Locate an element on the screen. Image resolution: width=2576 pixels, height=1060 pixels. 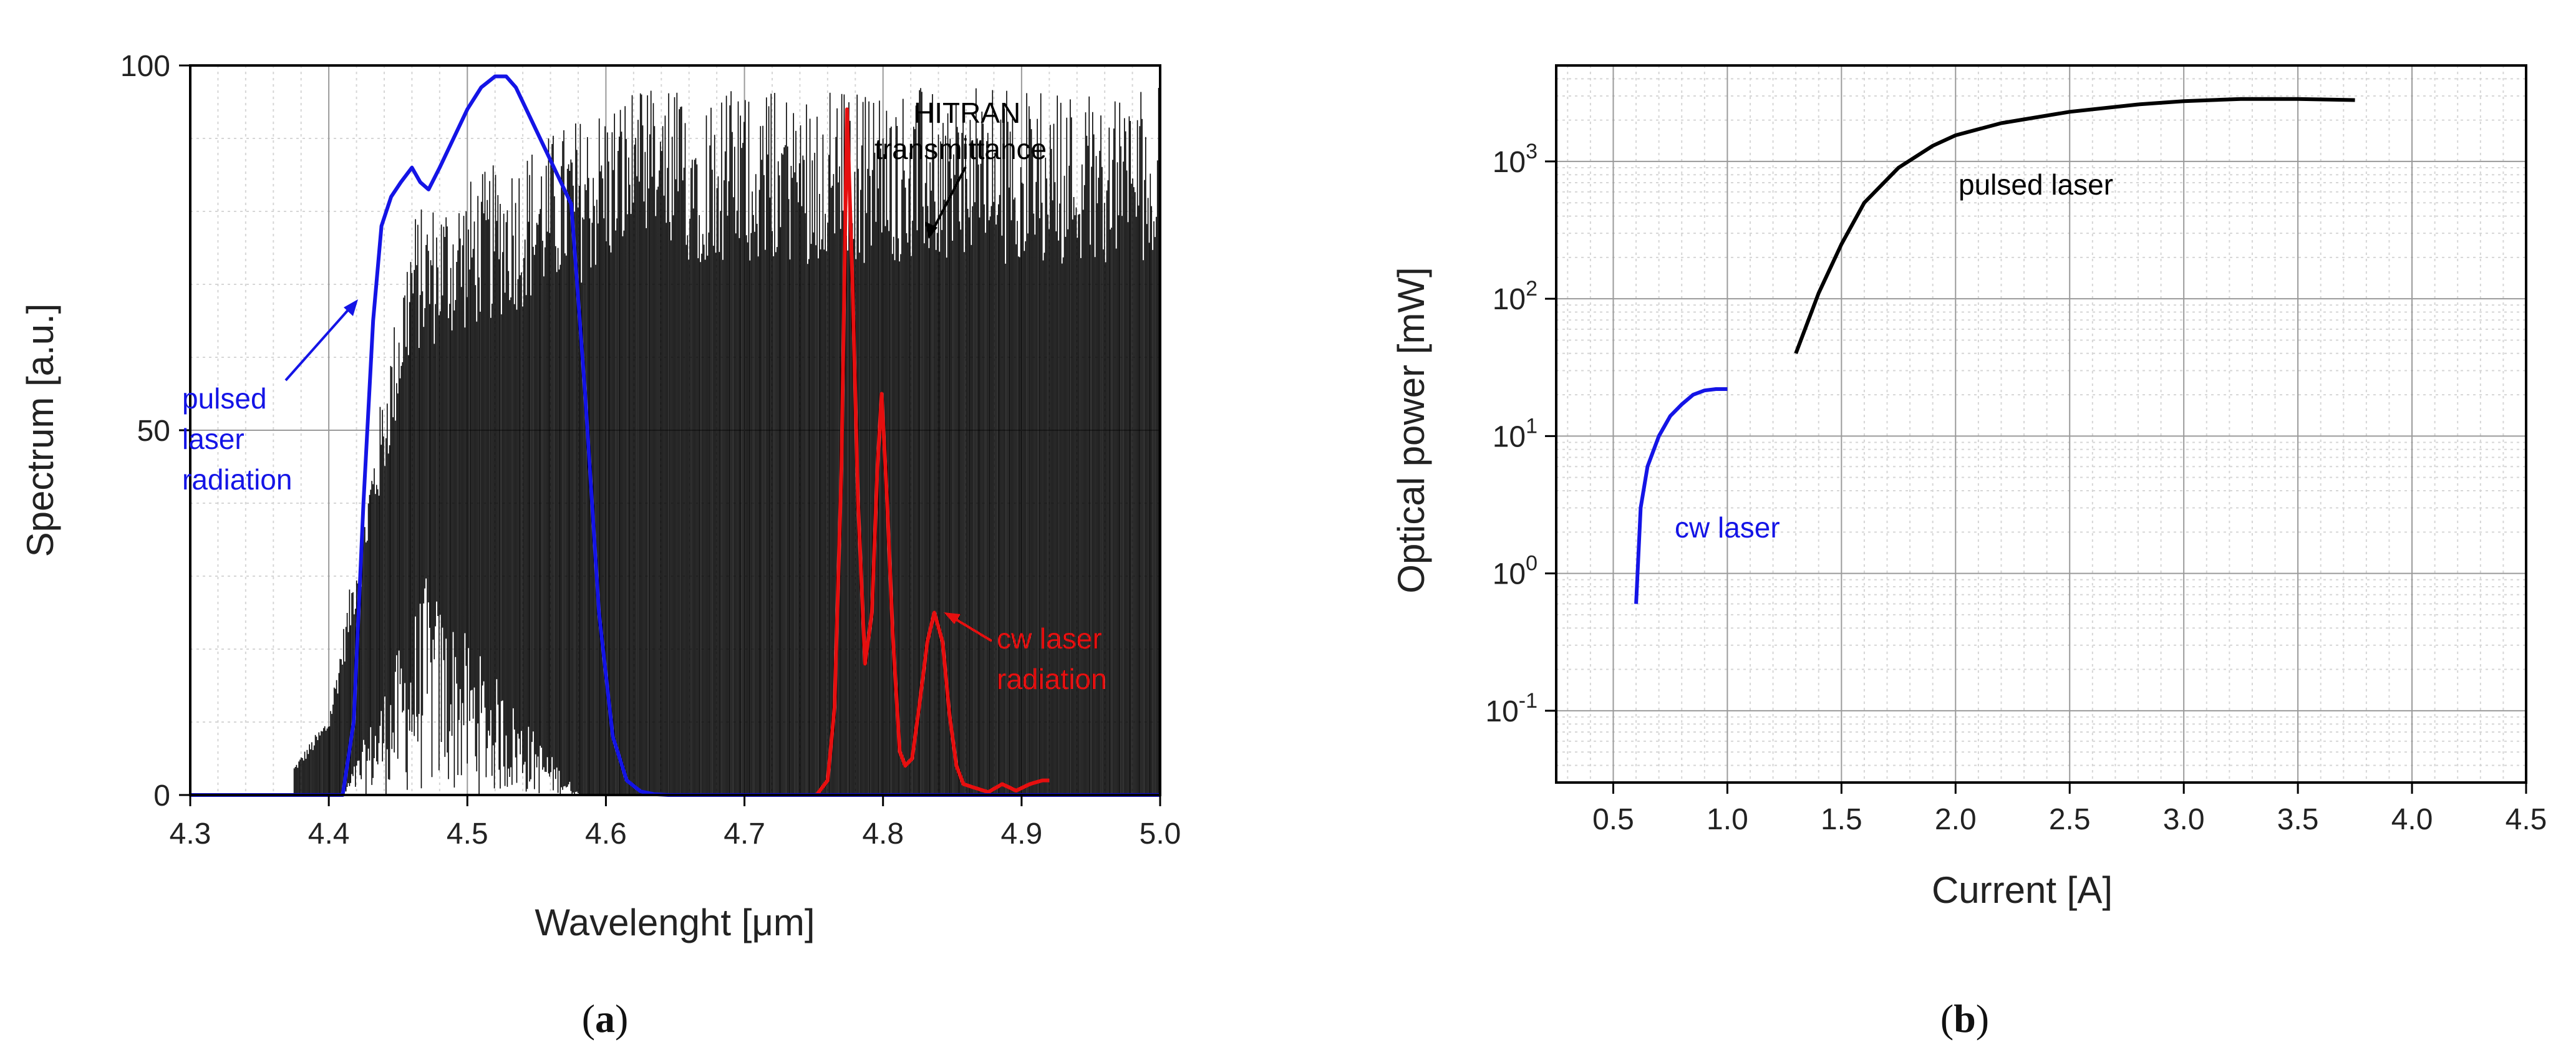
a-annotation-pulsed-line1: pulsed is located at coordinates (224, 398).